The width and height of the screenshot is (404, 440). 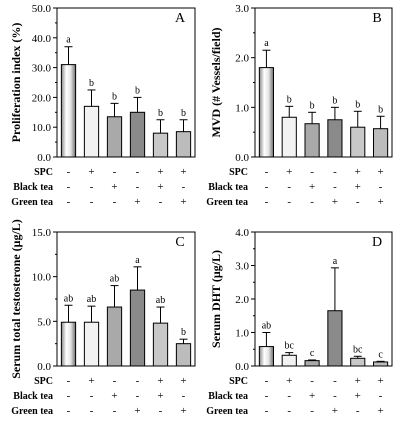 What do you see at coordinates (242, 233) in the screenshot?
I see `y-tick-label: 4.0` at bounding box center [242, 233].